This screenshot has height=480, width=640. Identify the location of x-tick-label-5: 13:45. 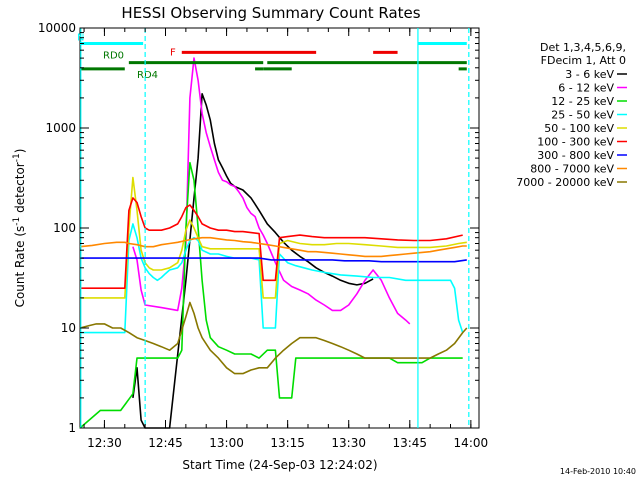
(409, 443).